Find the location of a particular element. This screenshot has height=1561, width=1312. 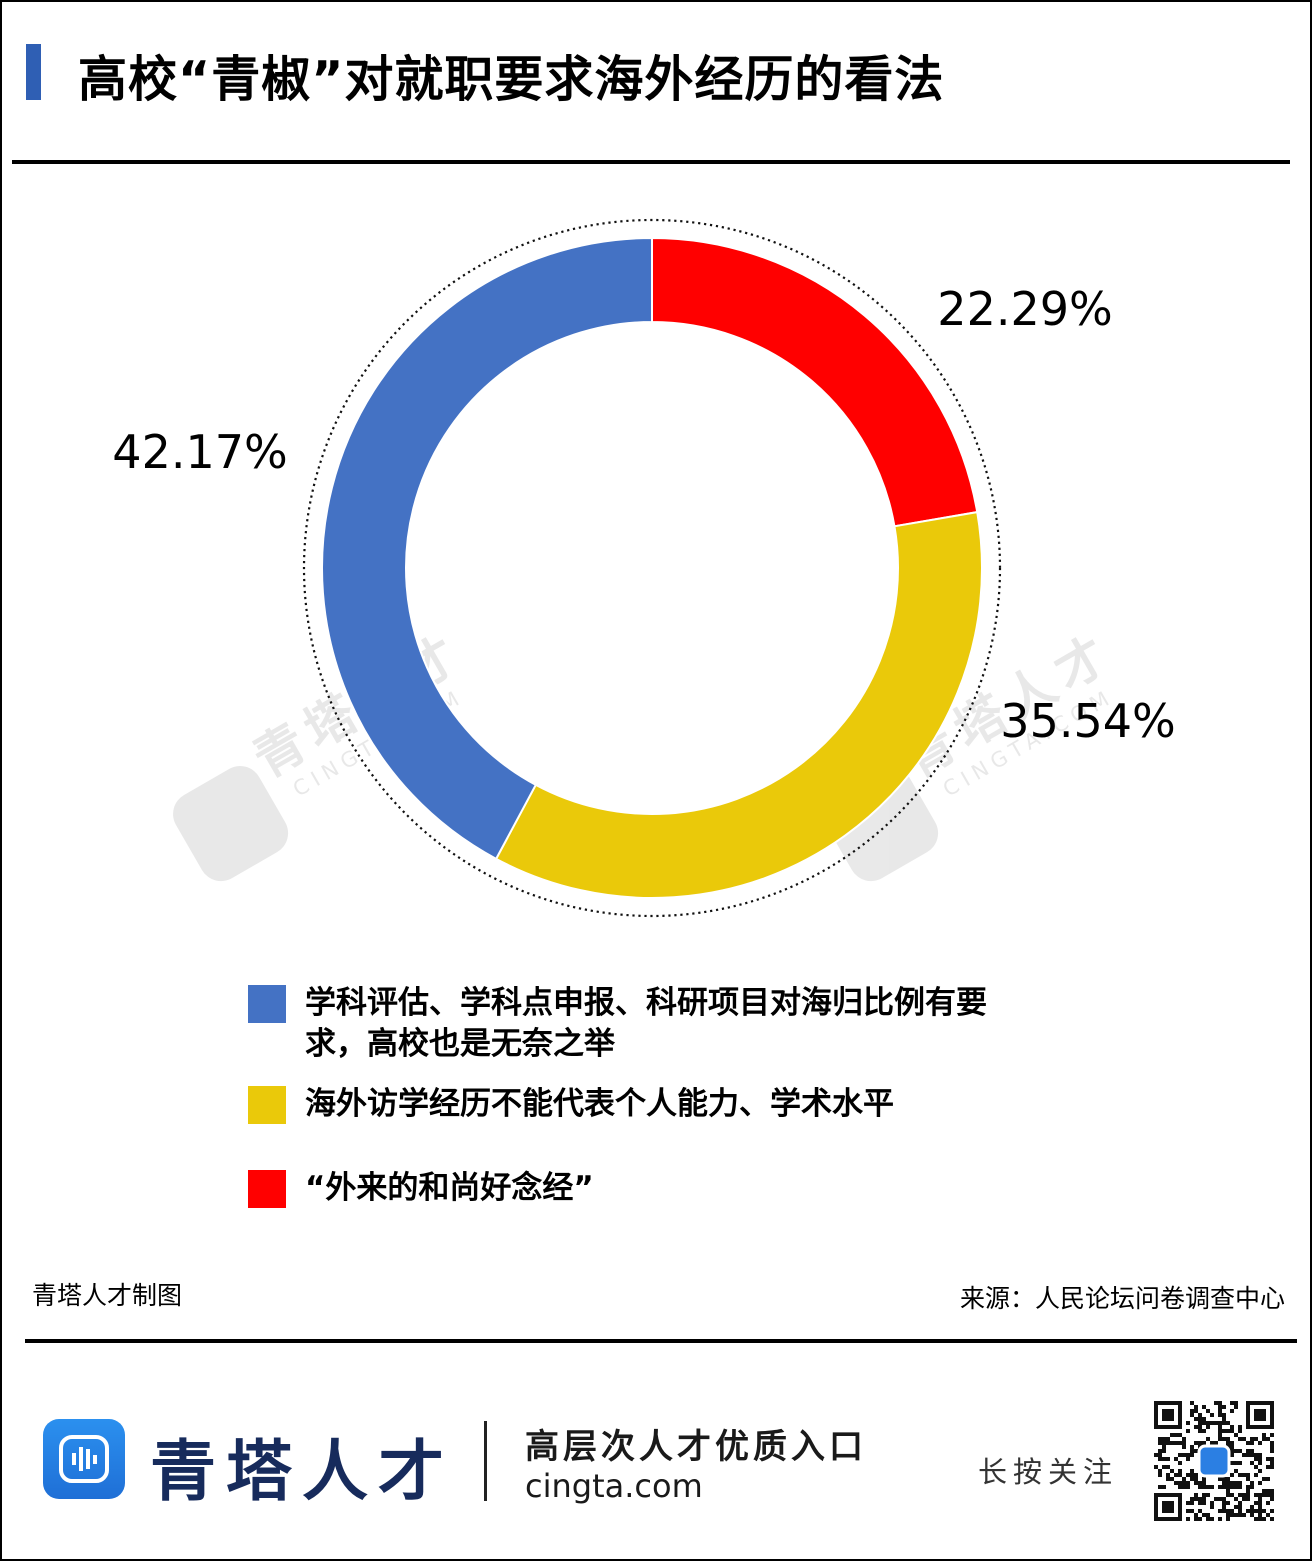

legend-item: 海外访学经历不能代表个人能力、学术水平 is located at coordinates (636, 1105).